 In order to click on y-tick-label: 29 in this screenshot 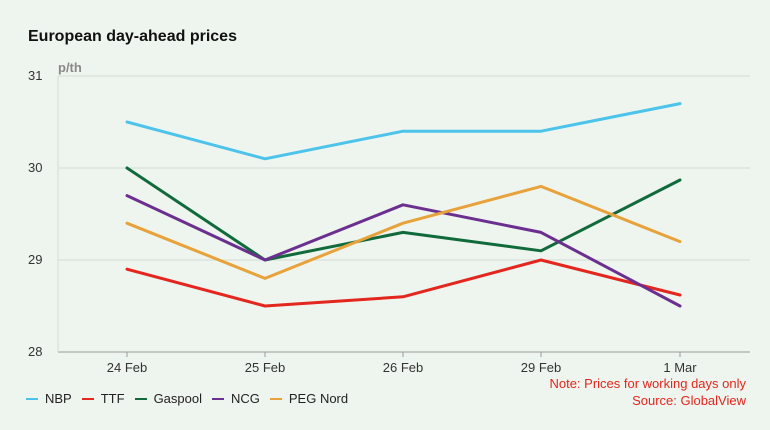, I will do `click(35, 259)`.